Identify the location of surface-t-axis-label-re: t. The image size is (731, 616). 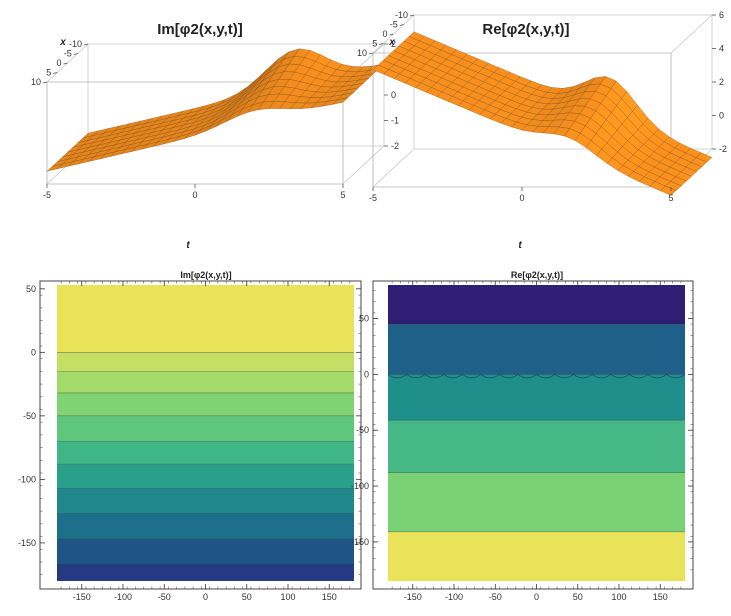
(520, 245).